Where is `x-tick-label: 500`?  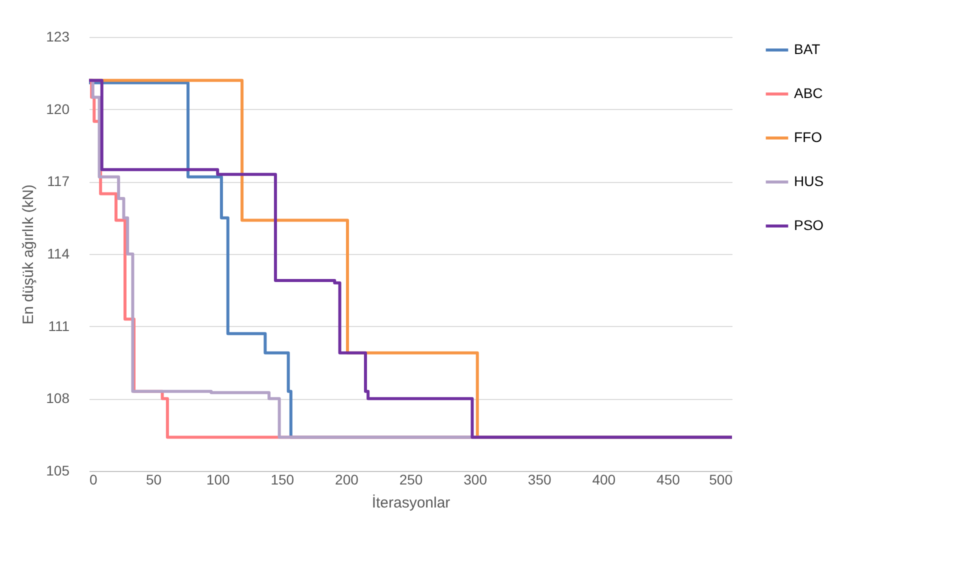
x-tick-label: 500 is located at coordinates (721, 480).